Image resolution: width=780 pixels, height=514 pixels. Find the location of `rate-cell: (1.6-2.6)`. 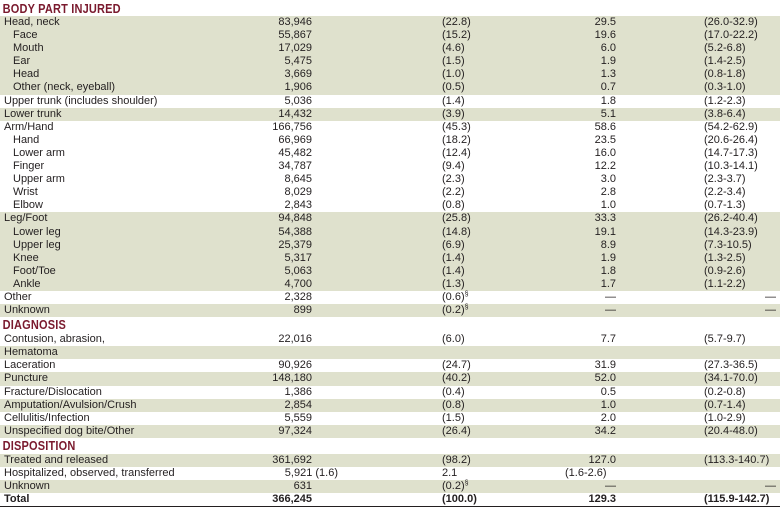

rate-cell: (1.6-2.6) is located at coordinates (586, 473).